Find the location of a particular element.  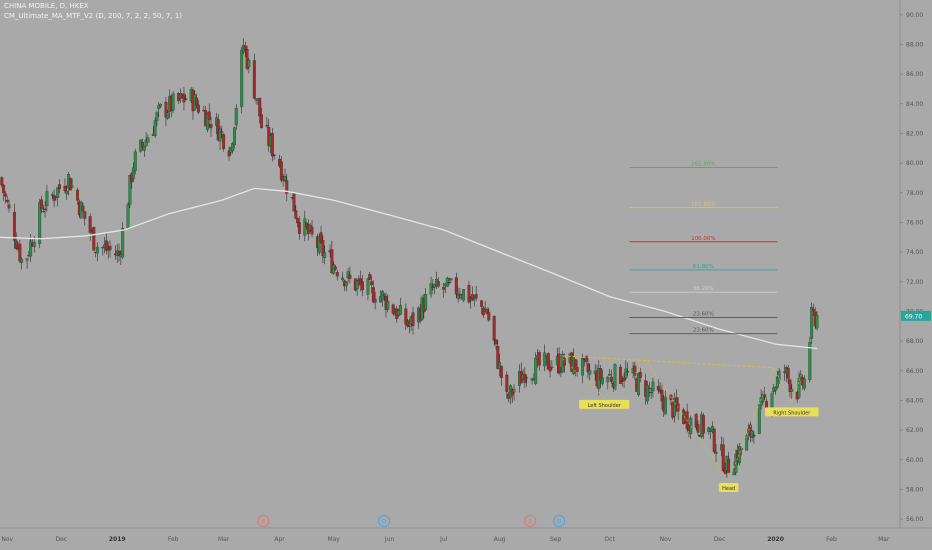

time-label: Nov is located at coordinates (666, 539).